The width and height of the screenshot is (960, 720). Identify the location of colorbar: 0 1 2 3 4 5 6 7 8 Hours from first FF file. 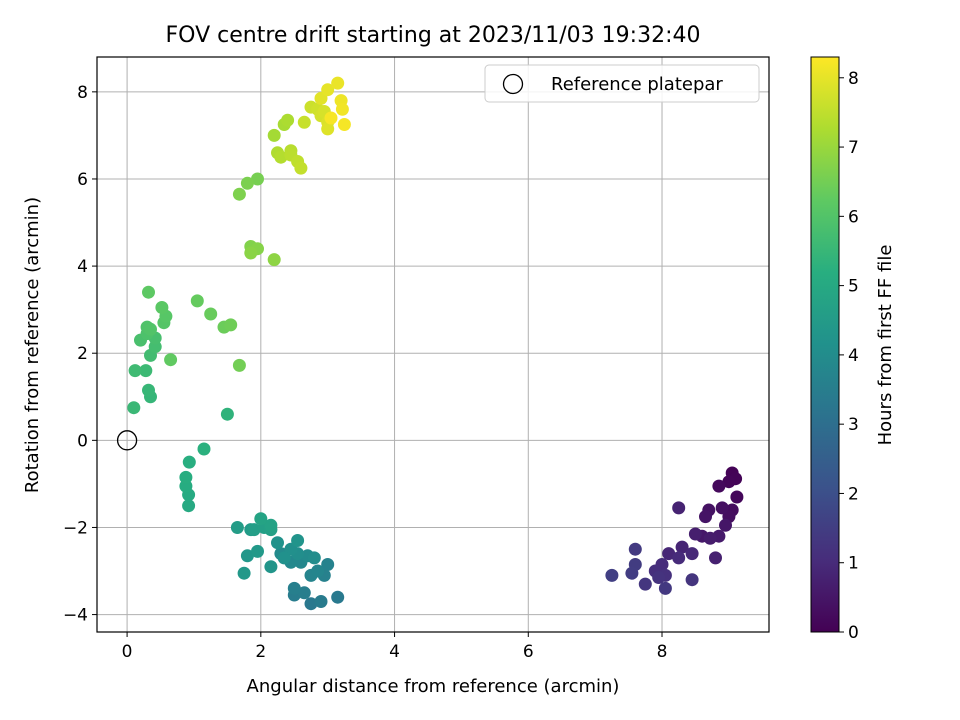
(853, 349).